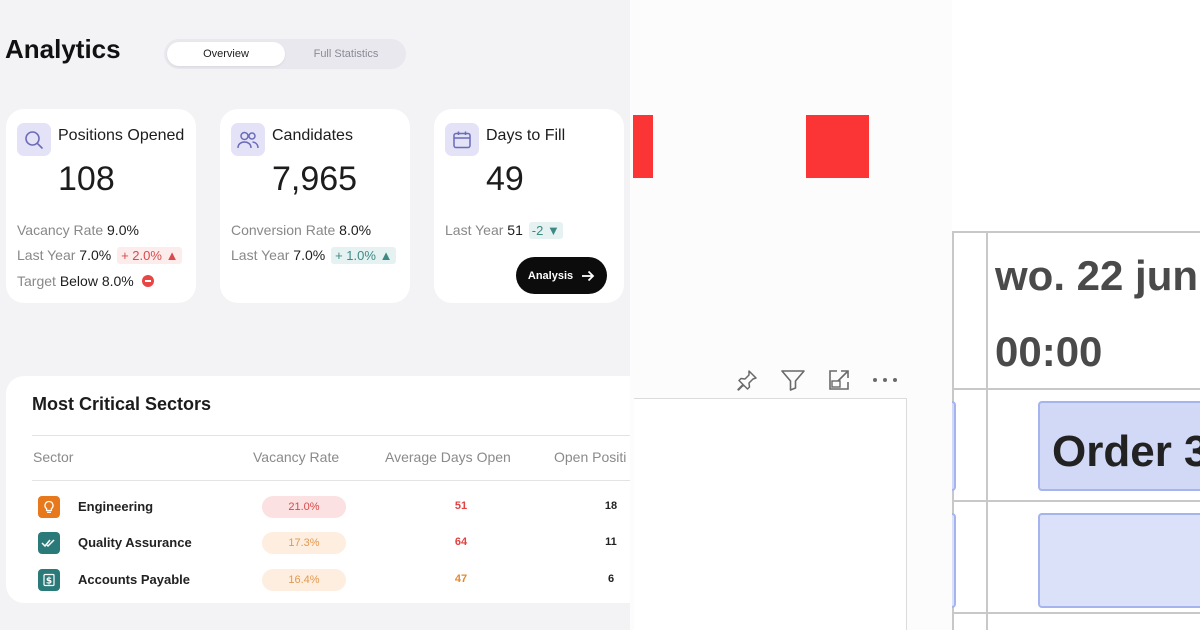 The height and width of the screenshot is (630, 1200). I want to click on analysis-button: Analysis, so click(561, 275).